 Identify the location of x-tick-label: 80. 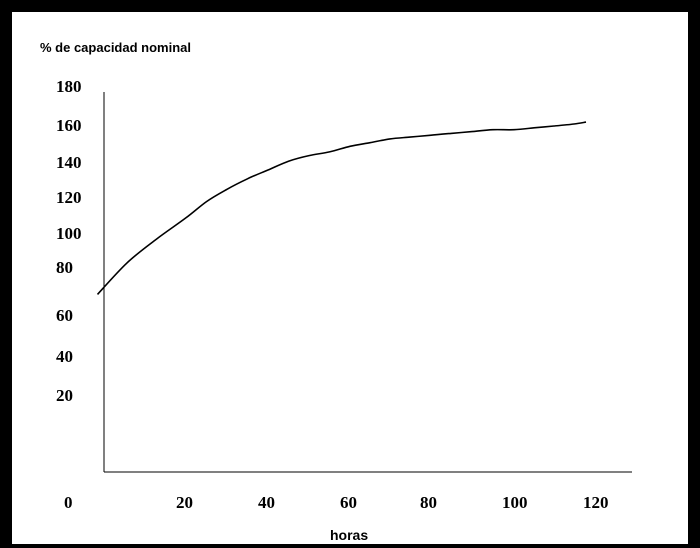
(428, 502).